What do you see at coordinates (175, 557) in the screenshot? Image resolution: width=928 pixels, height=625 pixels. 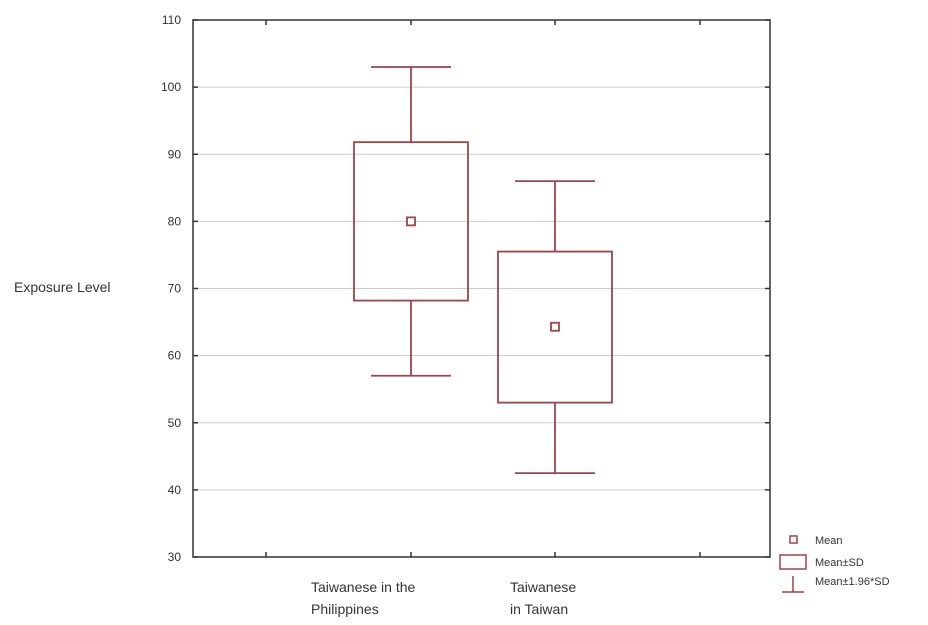 I see `y-tick-label: 30` at bounding box center [175, 557].